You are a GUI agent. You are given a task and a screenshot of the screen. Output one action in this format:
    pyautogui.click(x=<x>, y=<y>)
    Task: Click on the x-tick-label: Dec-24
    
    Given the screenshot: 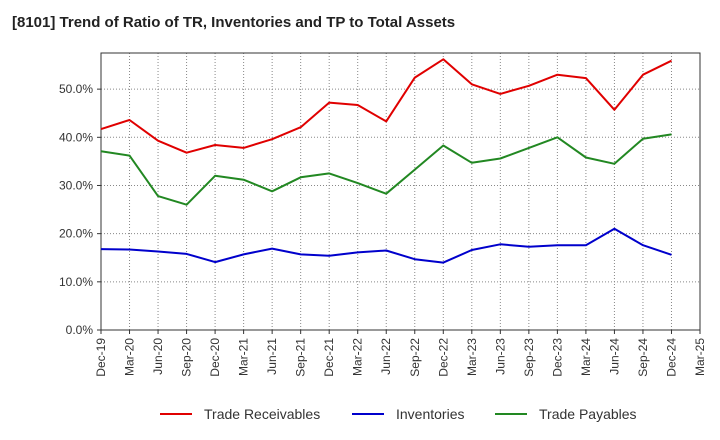 What is the action you would take?
    pyautogui.click(x=671, y=357)
    